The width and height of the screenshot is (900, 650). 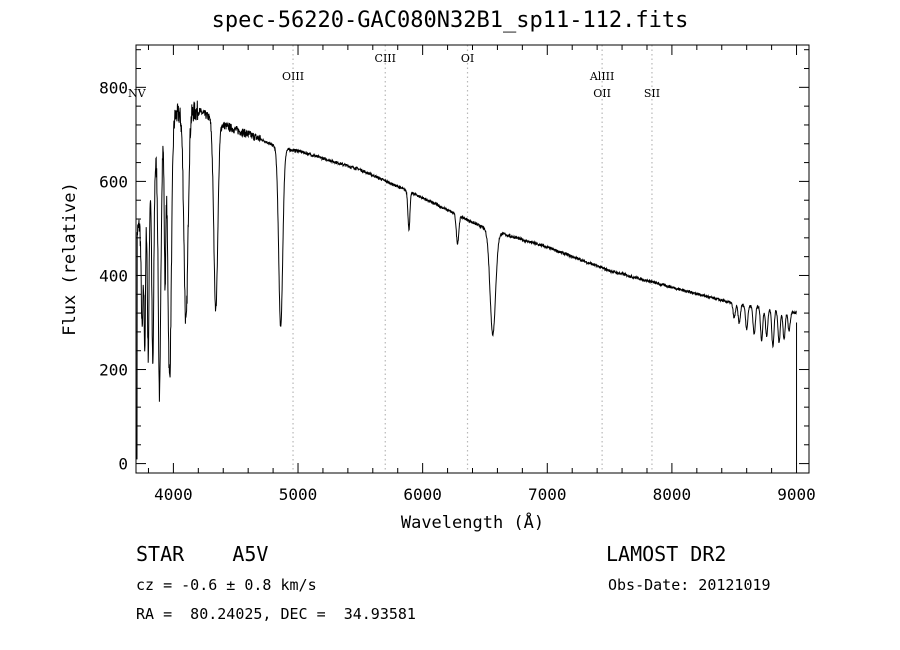 What do you see at coordinates (226, 585) in the screenshot?
I see `redshift-readout: cz = -0.6 ± 0.8 km/s` at bounding box center [226, 585].